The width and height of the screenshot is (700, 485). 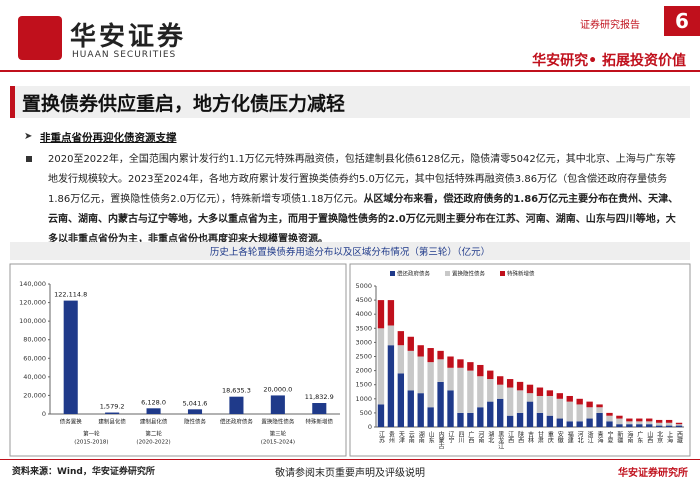 I want to click on x-tick-label: 宁夏, so click(x=609, y=436).